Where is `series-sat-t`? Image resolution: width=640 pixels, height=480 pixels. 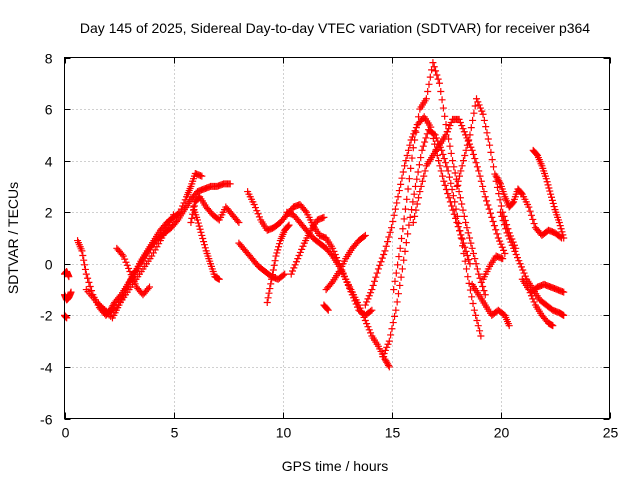
series-sat-t is located at coordinates (459, 186).